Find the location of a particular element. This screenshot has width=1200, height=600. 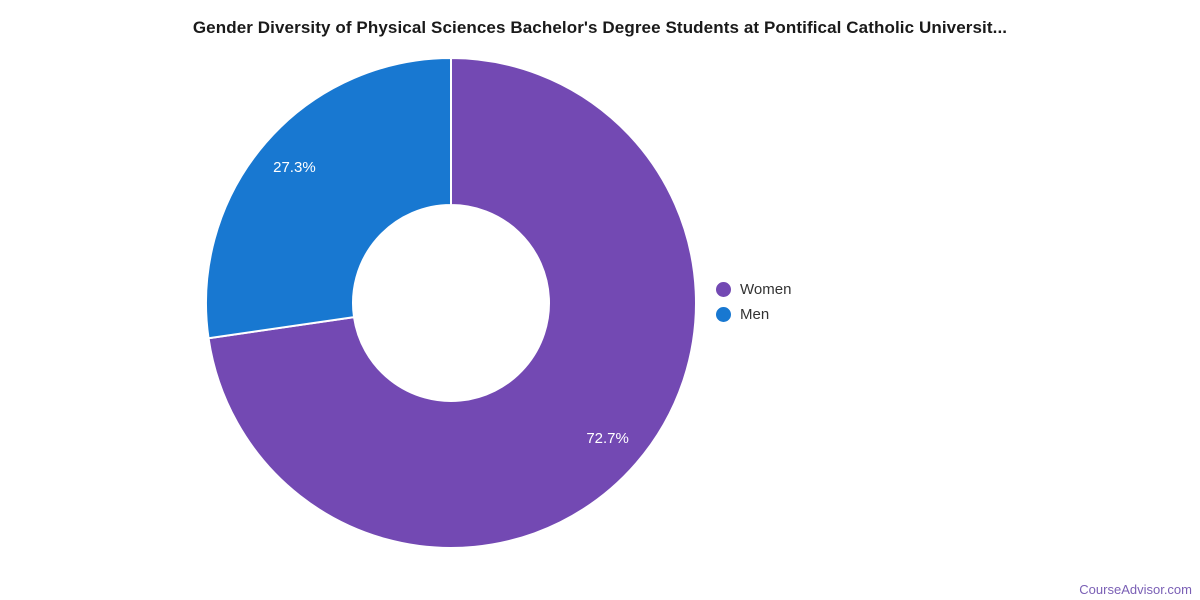

legend-item-women: Women is located at coordinates (753, 289).